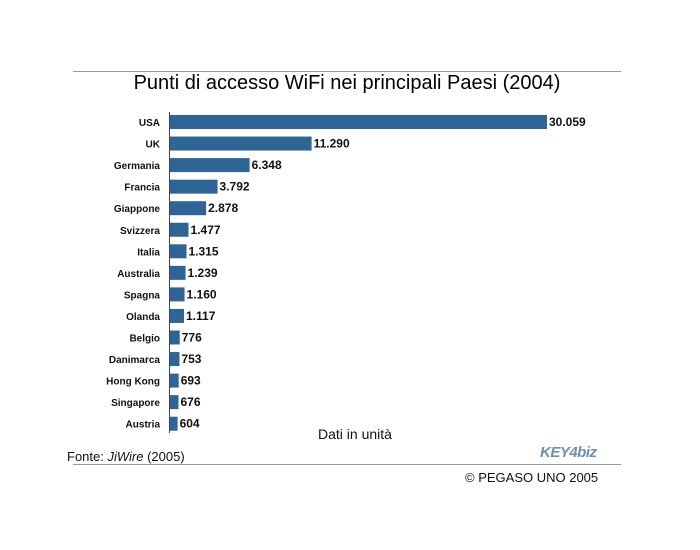  What do you see at coordinates (174, 380) in the screenshot?
I see `bar-hong-kong` at bounding box center [174, 380].